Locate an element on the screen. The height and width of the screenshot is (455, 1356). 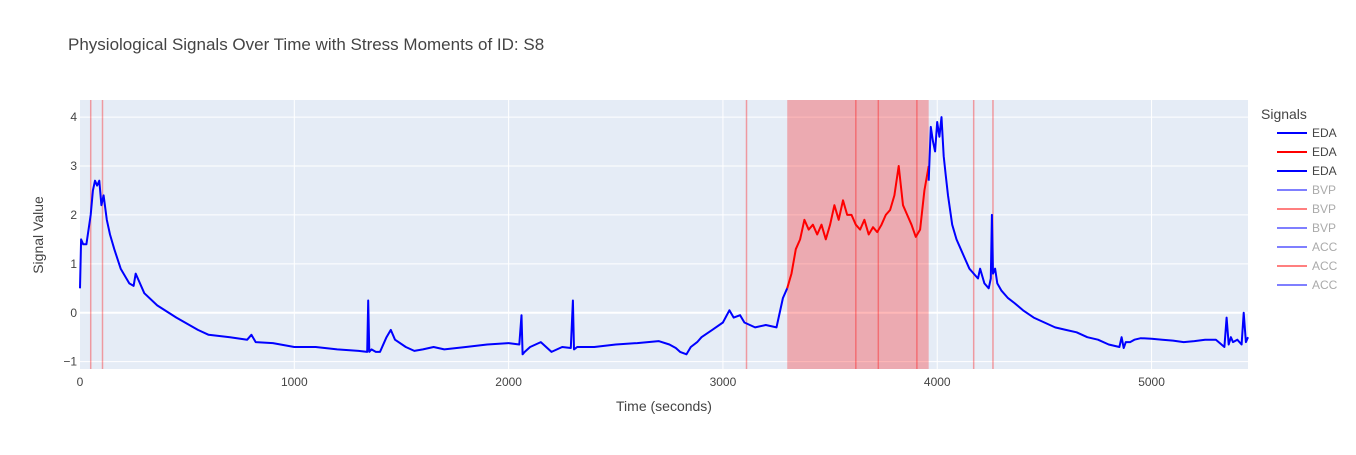
stress-region is located at coordinates (858, 234).